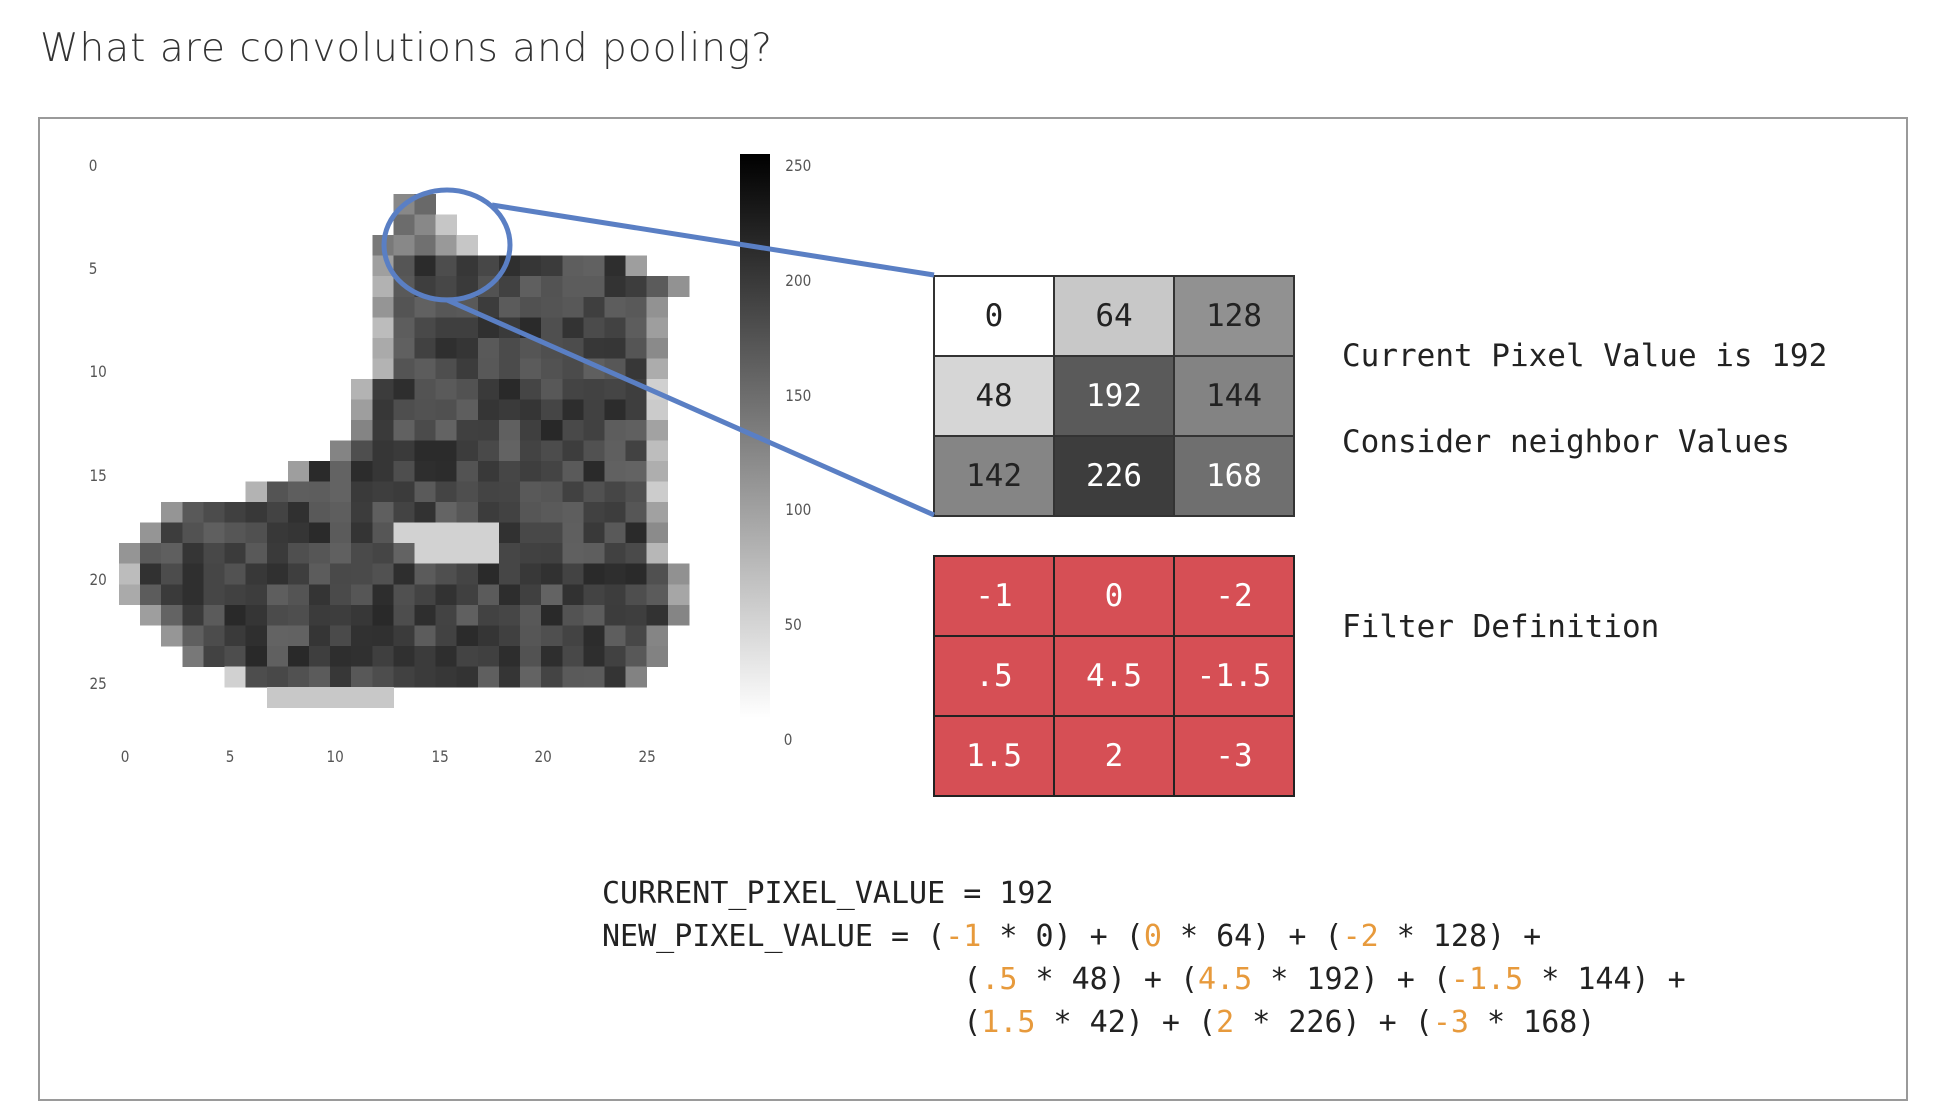 This screenshot has width=1942, height=1101. Describe the element at coordinates (404, 451) in the screenshot. I see `boot-pixel-image` at that location.